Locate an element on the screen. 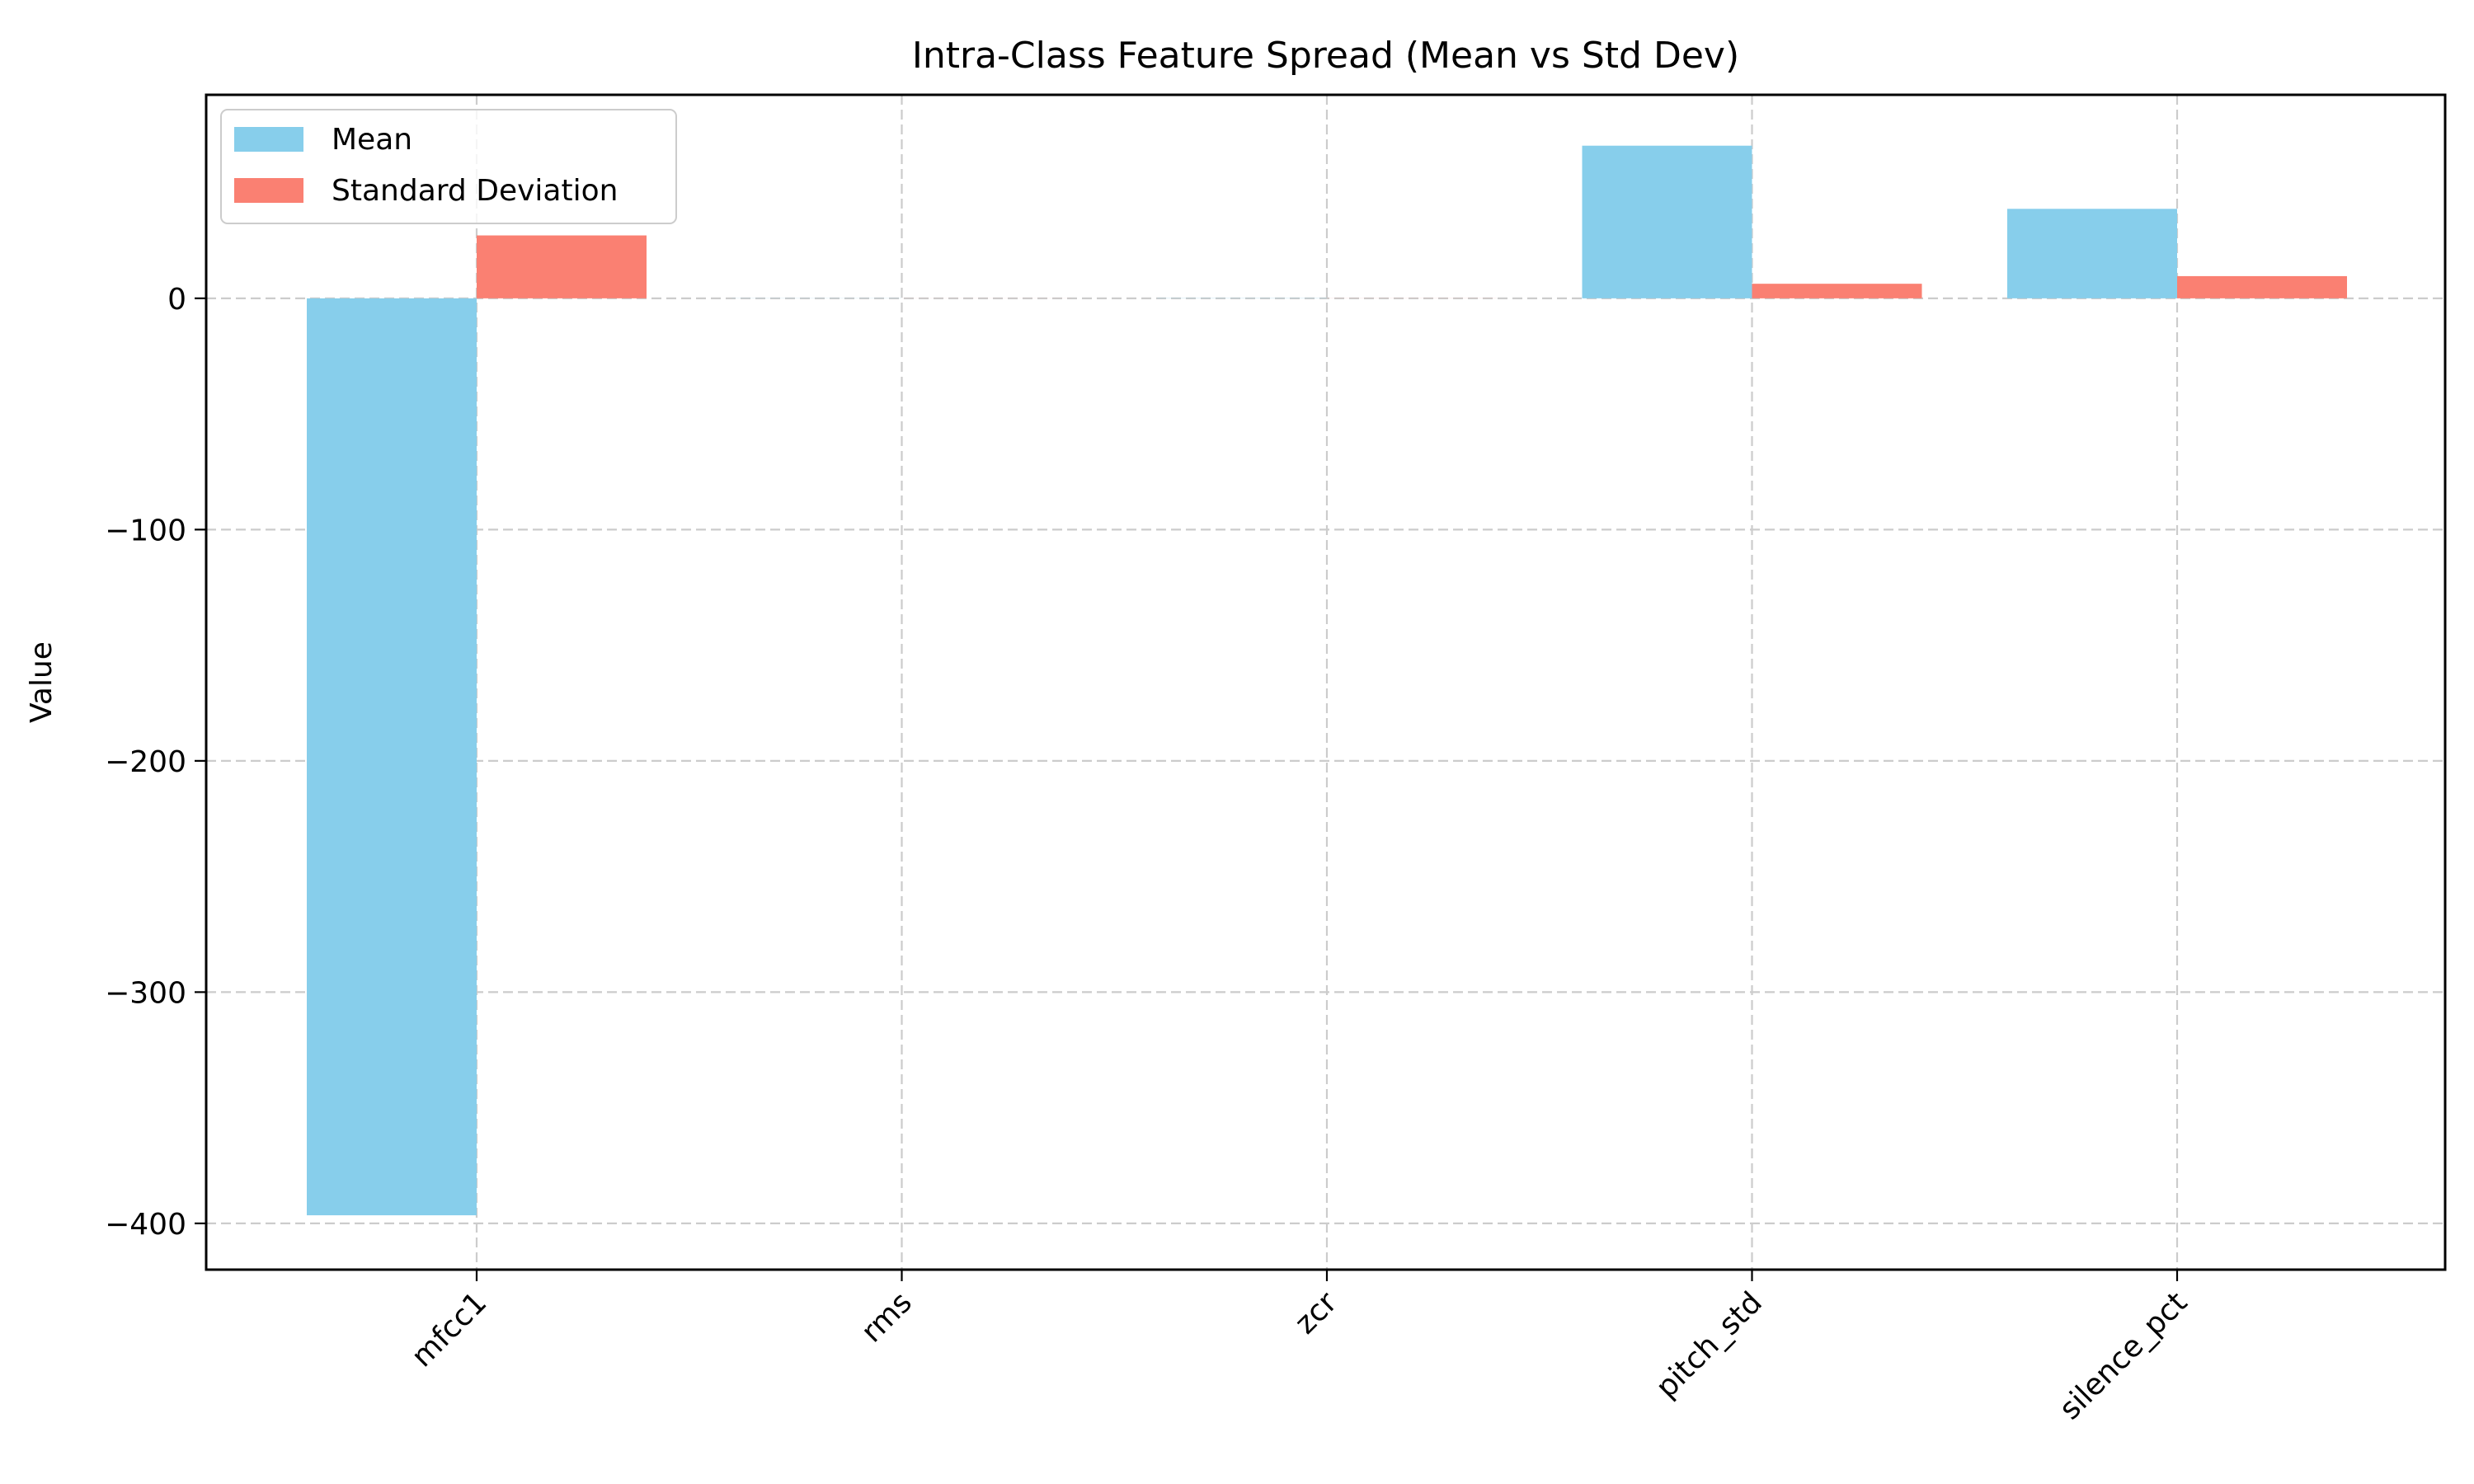 The image size is (2474, 1484). bar-std-pitch_std is located at coordinates (1837, 291).